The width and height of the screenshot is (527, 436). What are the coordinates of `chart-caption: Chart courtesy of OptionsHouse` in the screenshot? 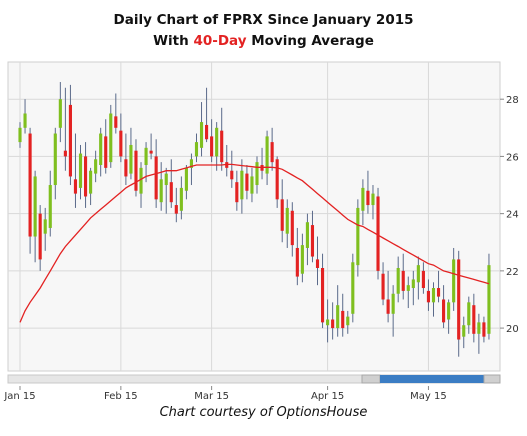 It's located at (263, 412).